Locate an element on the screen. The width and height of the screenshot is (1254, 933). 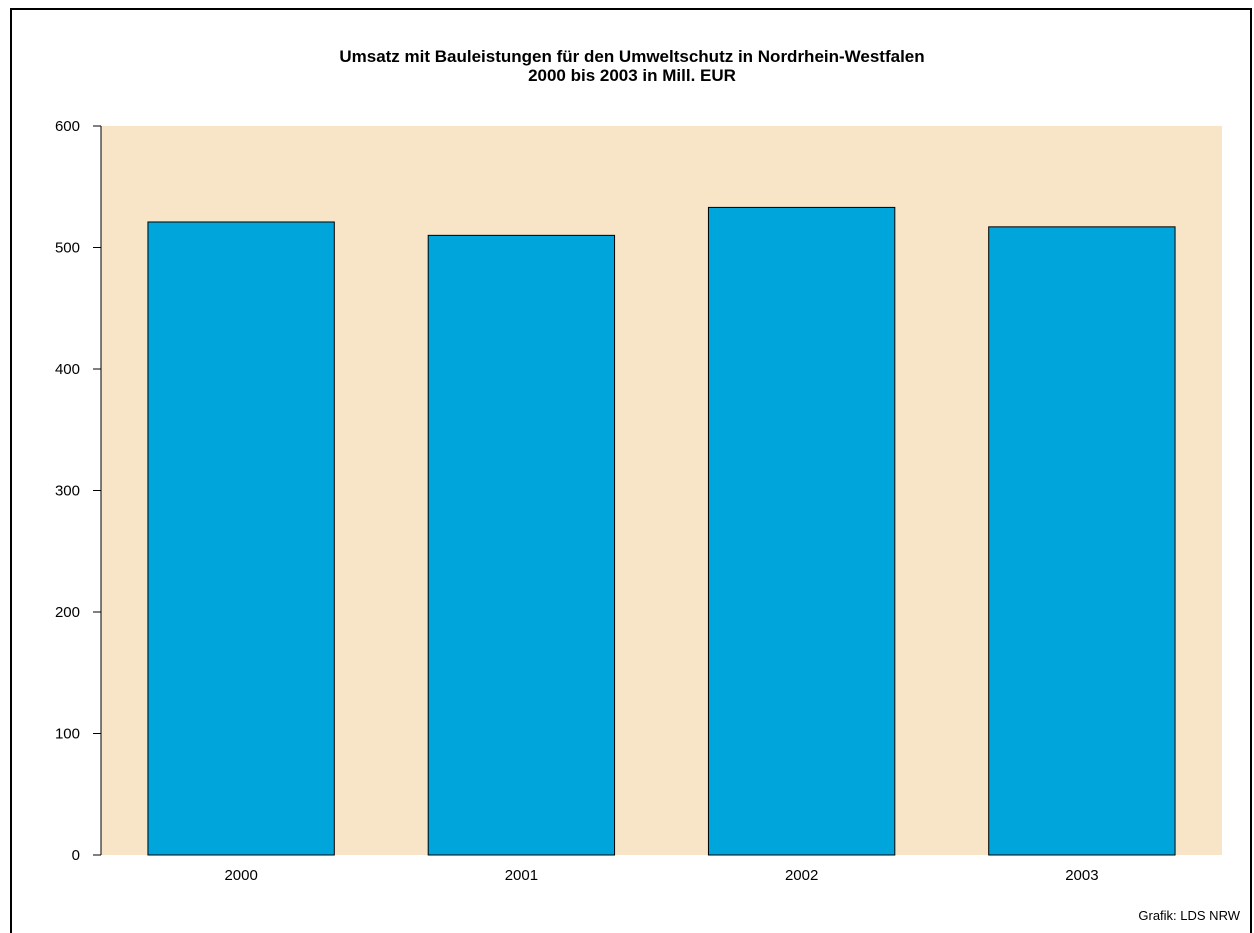
bar-2001 is located at coordinates (521, 545).